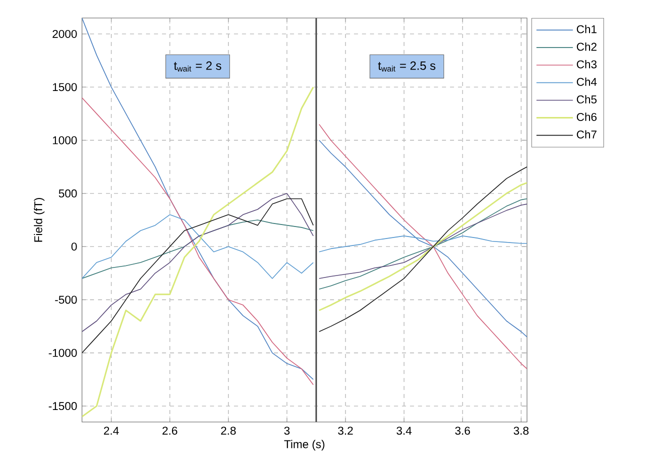  Describe the element at coordinates (586, 46) in the screenshot. I see `legend-label: Ch2` at that location.